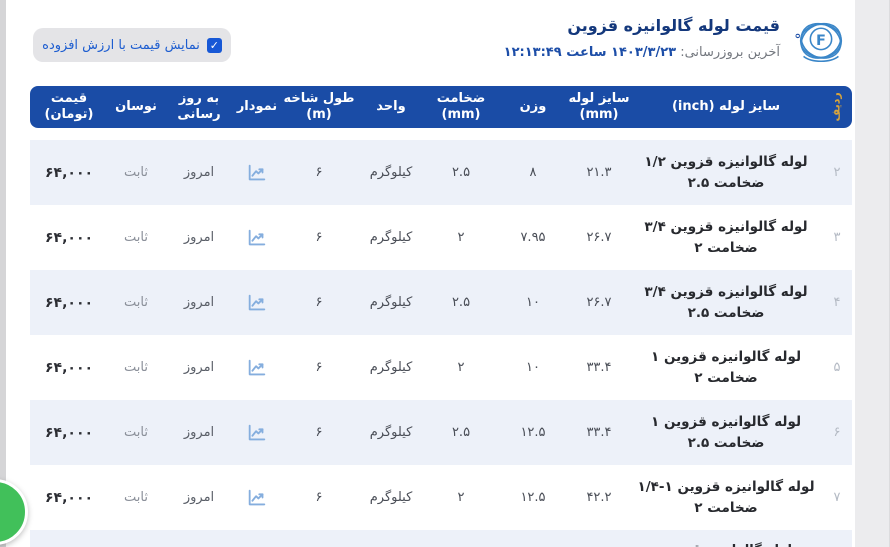  What do you see at coordinates (257, 106) in the screenshot?
I see `header-chart: نمودار` at bounding box center [257, 106].